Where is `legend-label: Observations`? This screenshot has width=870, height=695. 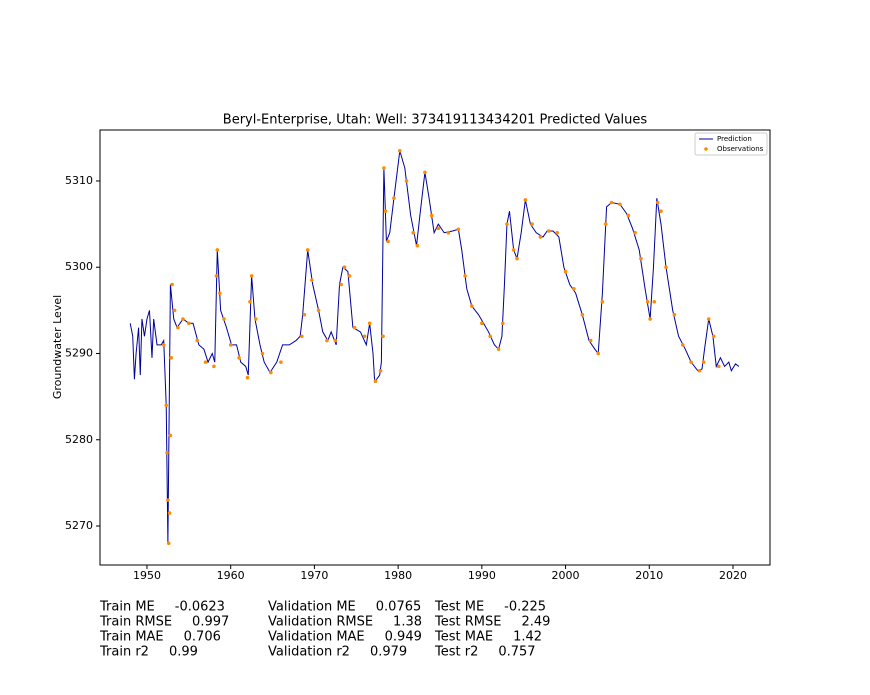
legend-label: Observations is located at coordinates (740, 149).